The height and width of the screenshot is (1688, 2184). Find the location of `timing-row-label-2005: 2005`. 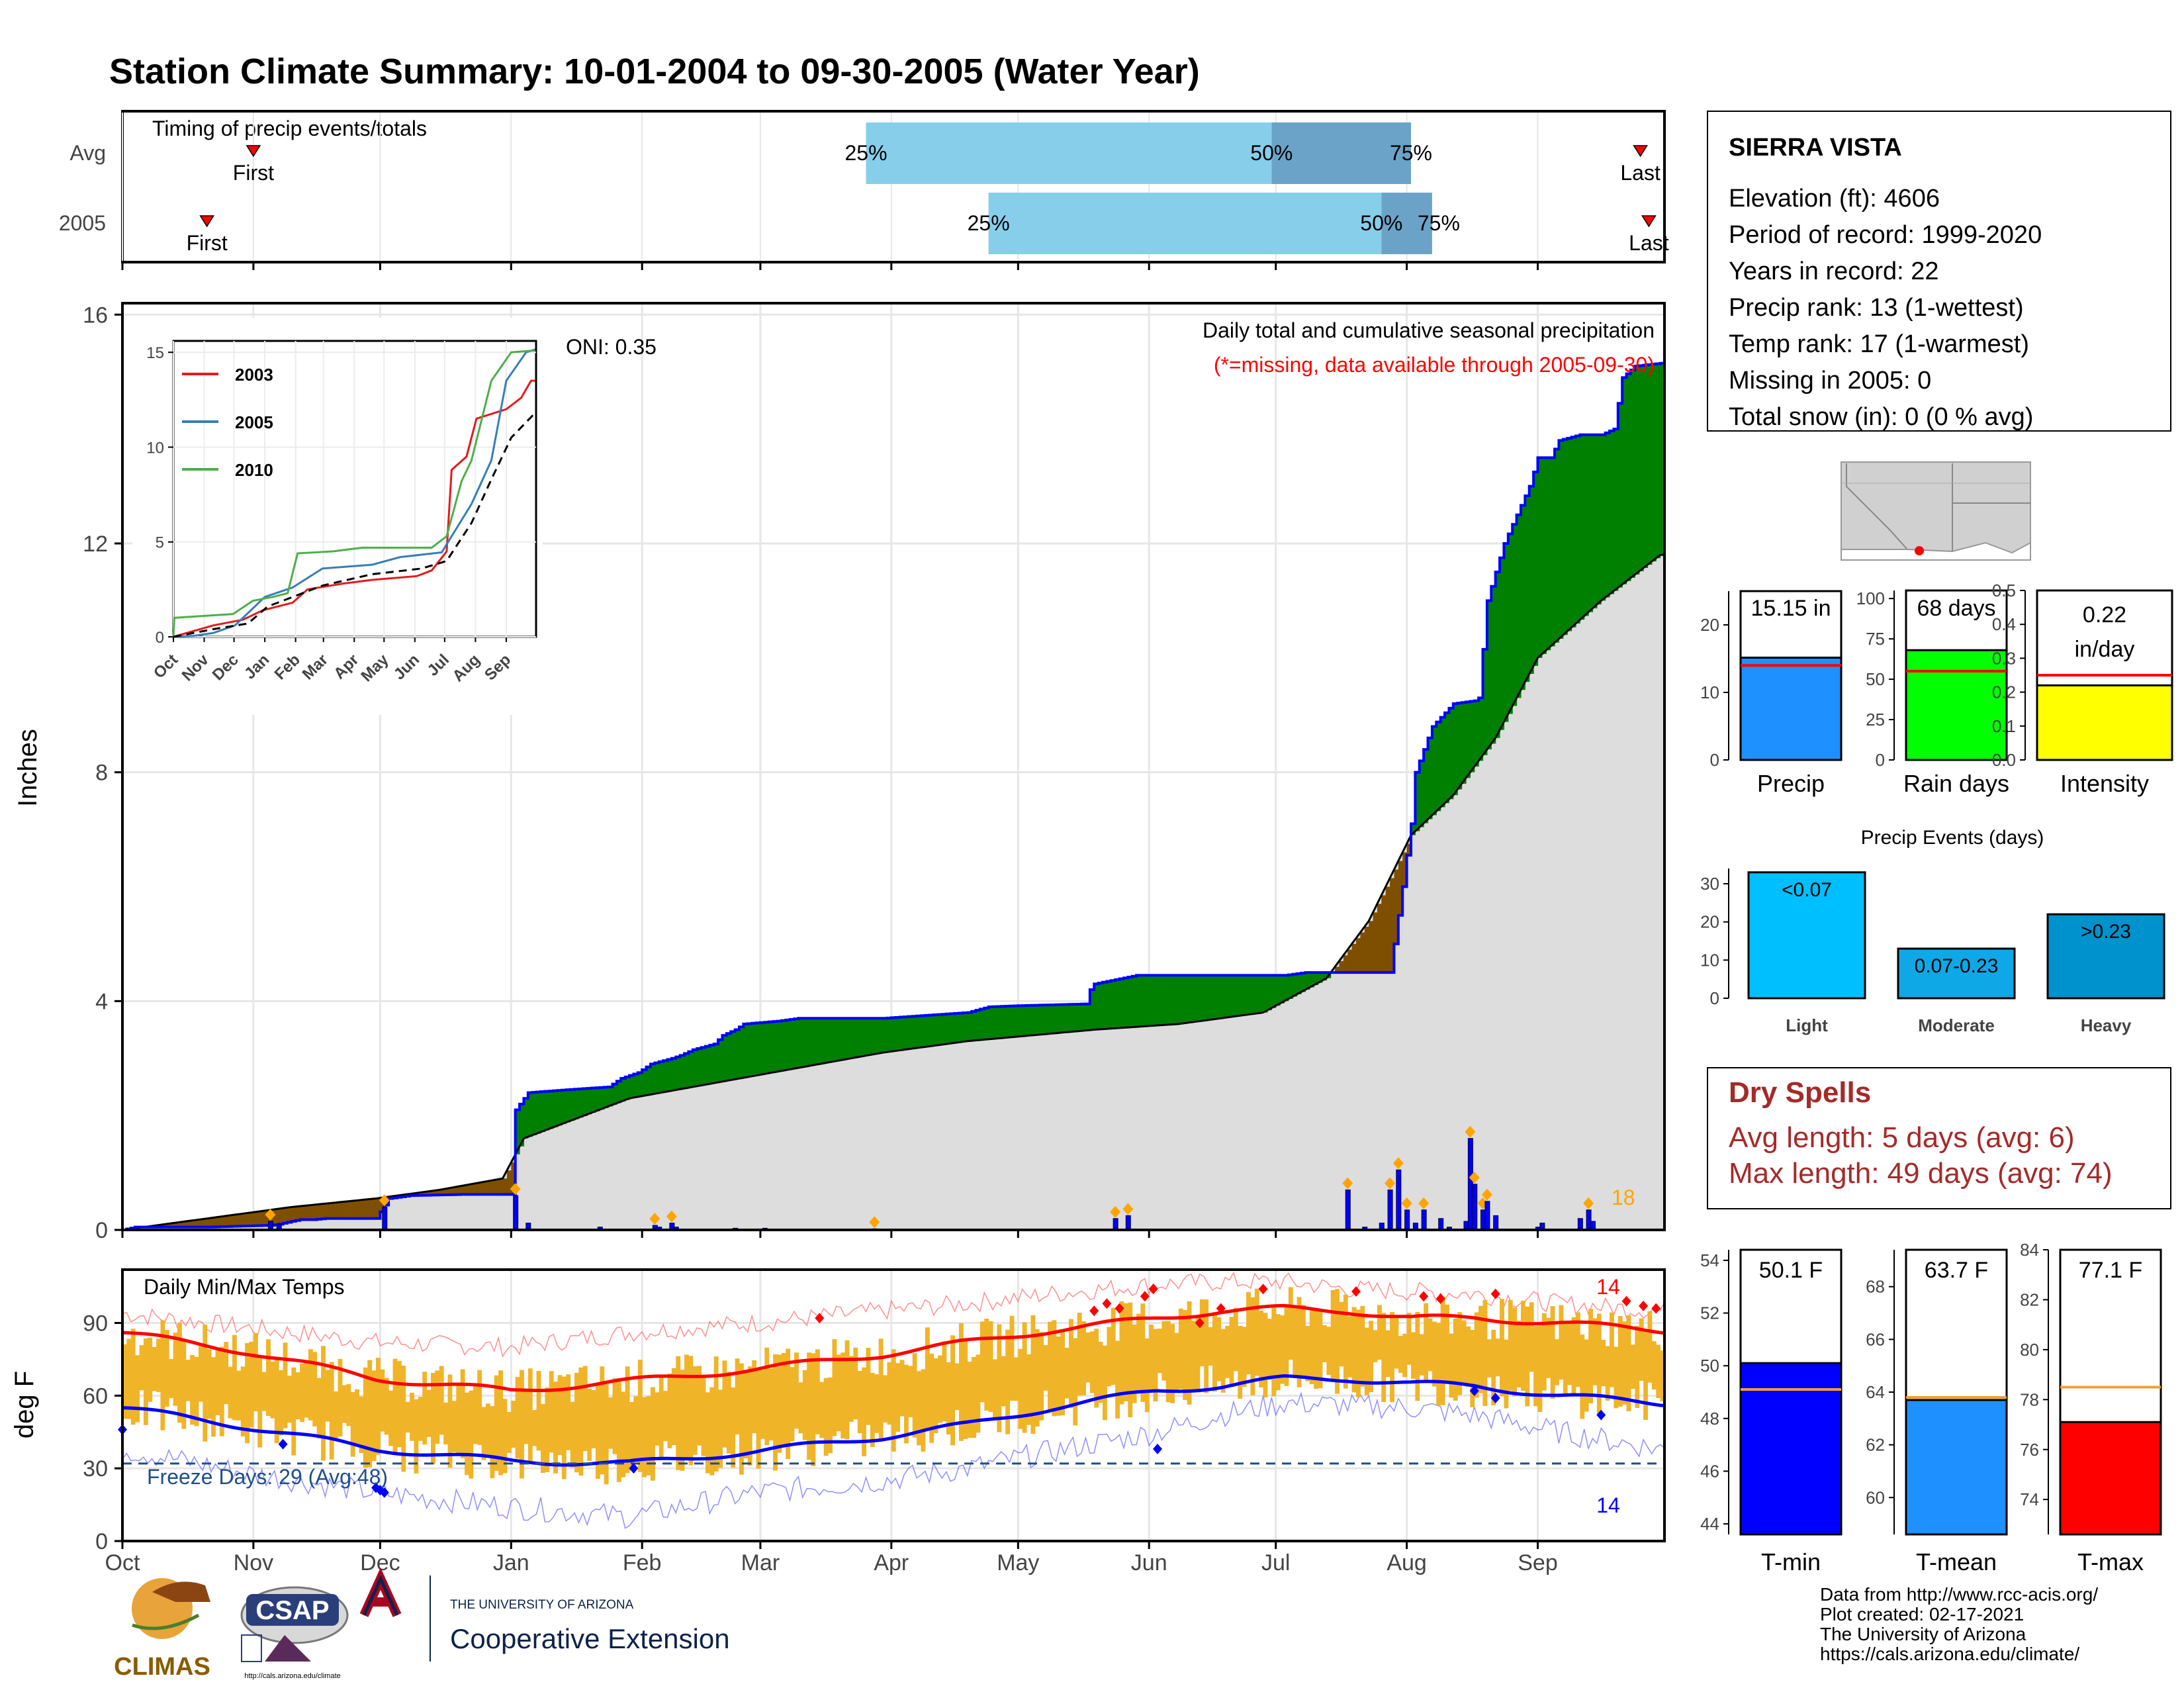

timing-row-label-2005: 2005 is located at coordinates (82, 223).